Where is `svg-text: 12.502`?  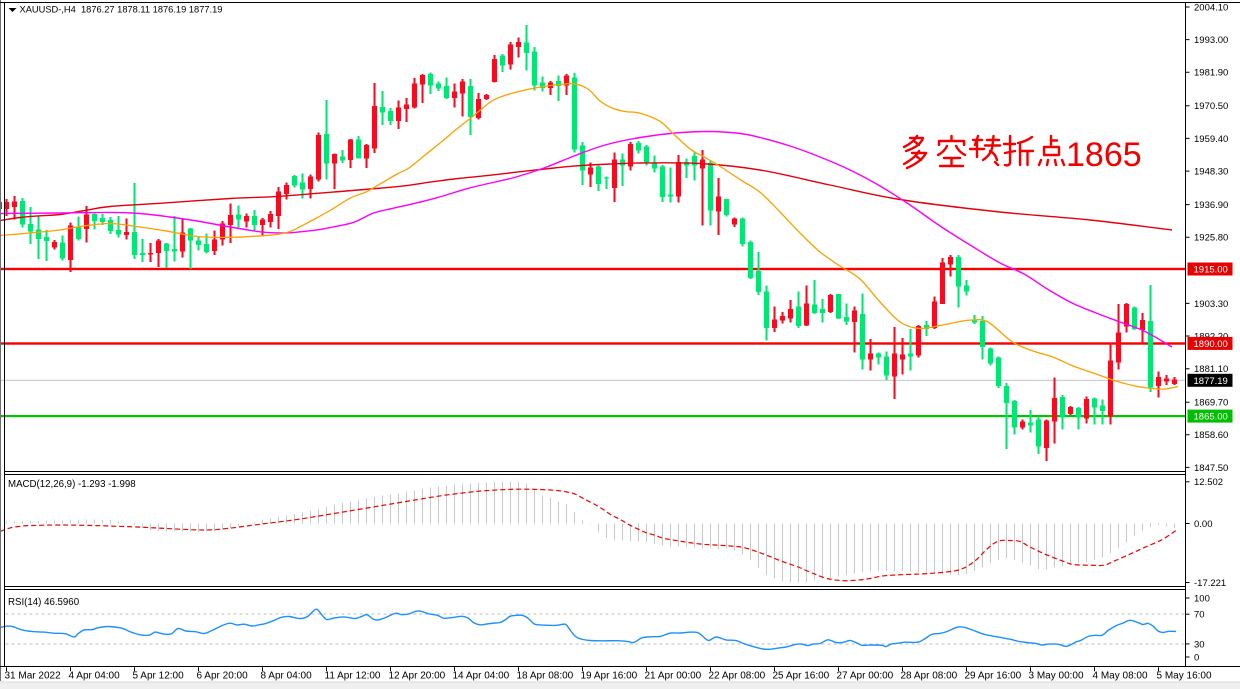
svg-text: 12.502 is located at coordinates (1208, 482).